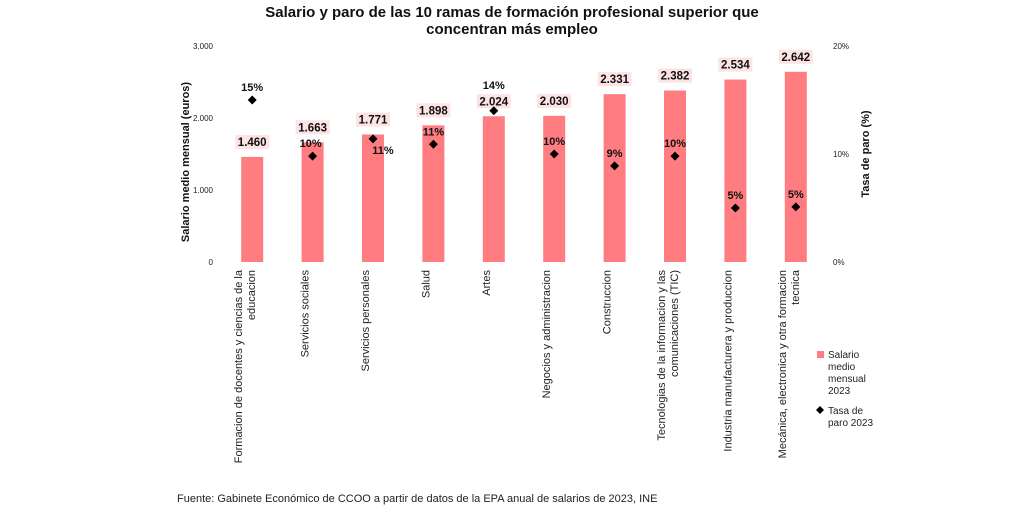 The width and height of the screenshot is (1024, 512). I want to click on category-label: tecnica, so click(796, 287).